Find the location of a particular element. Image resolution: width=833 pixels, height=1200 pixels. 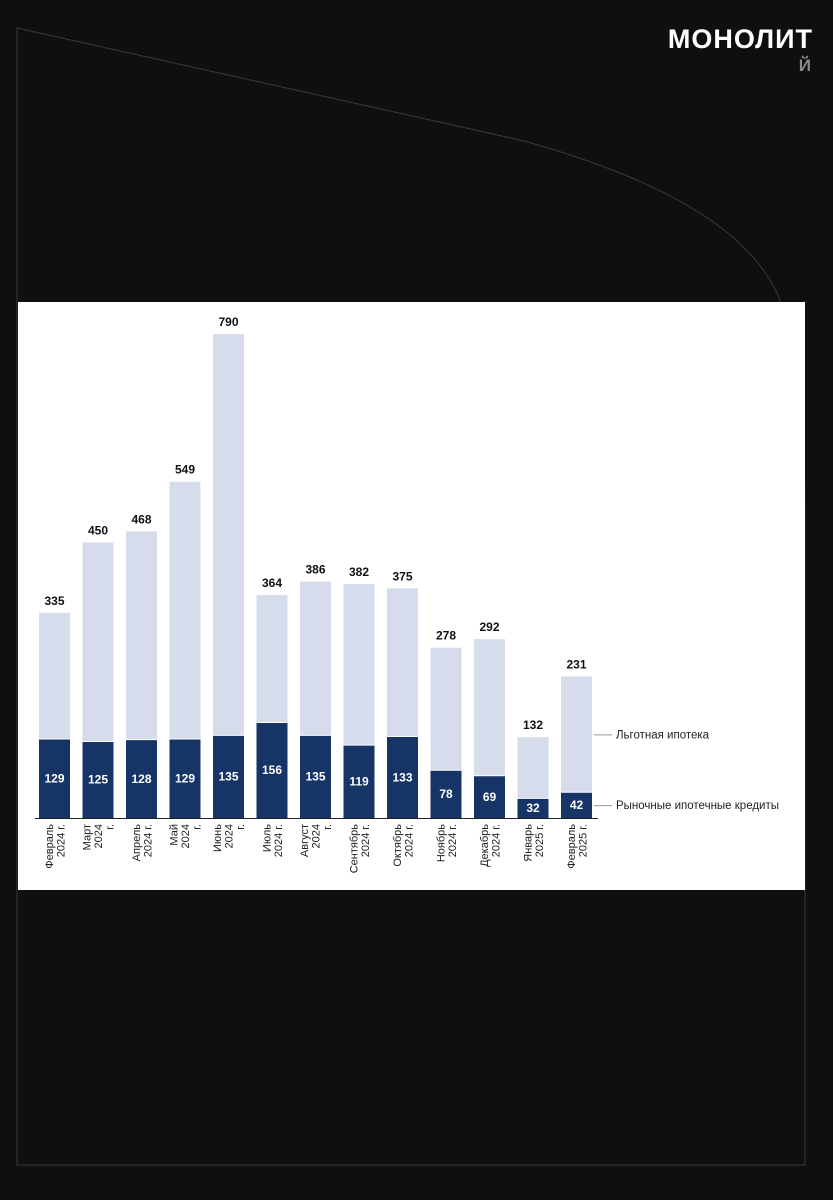

x-tick-label-group: Июнь 2024 г. is located at coordinates (229, 838).